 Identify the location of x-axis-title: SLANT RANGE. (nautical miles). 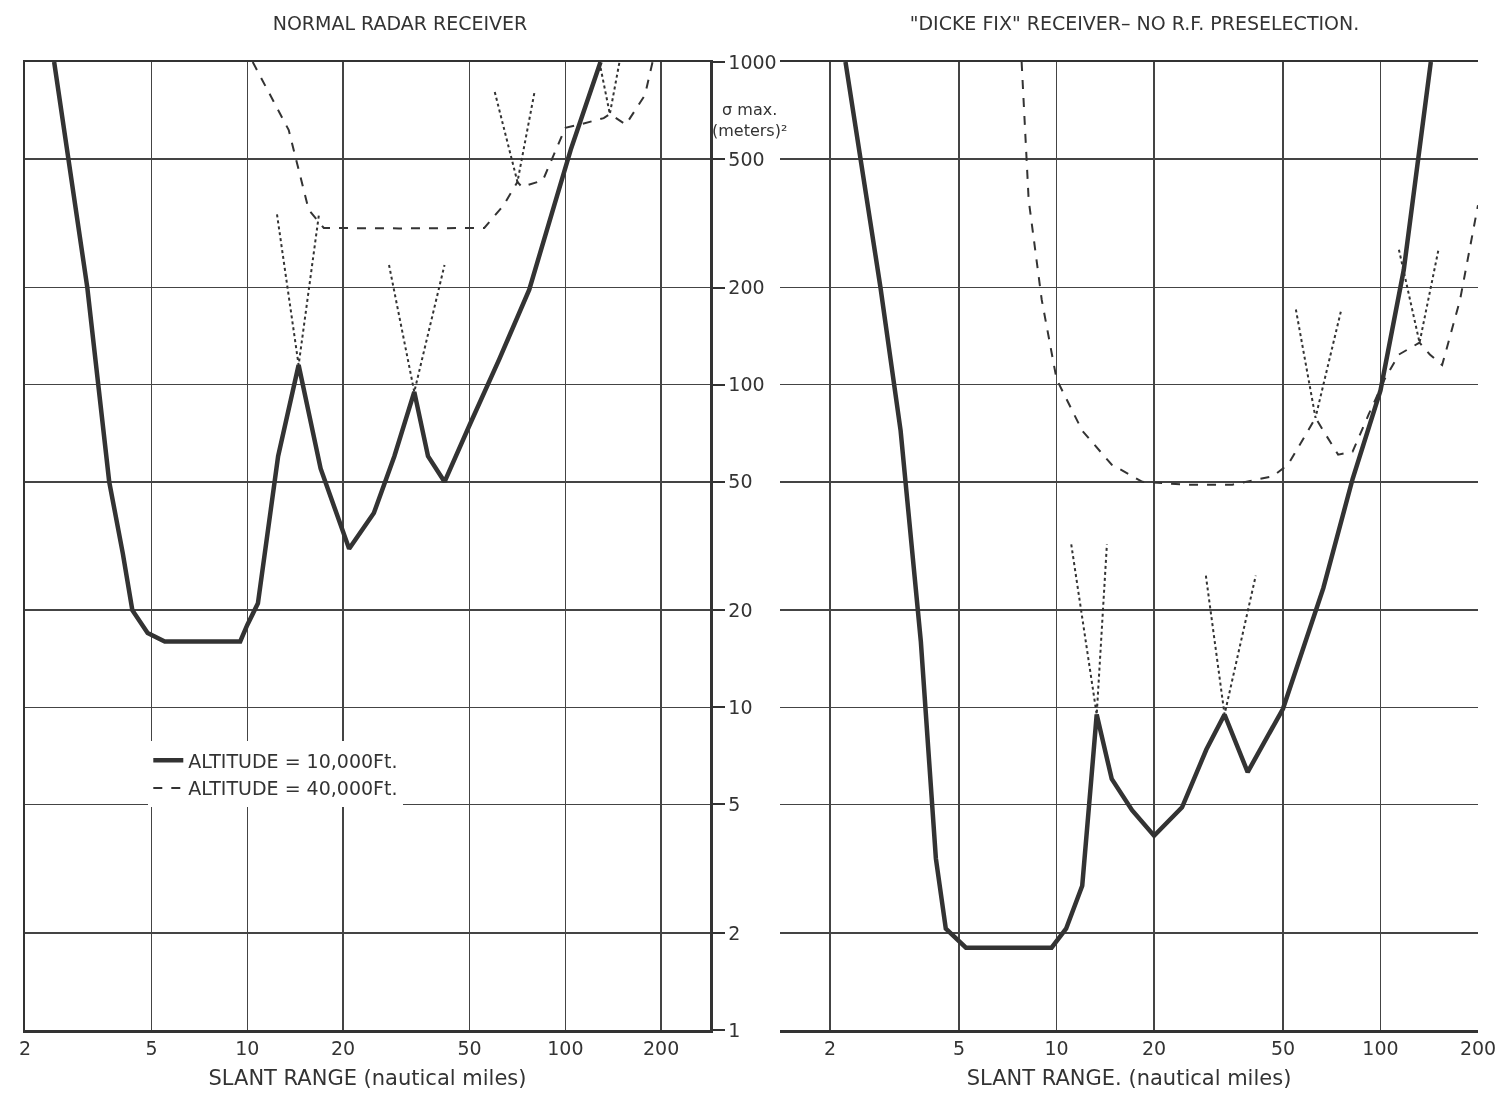
(1129, 1077).